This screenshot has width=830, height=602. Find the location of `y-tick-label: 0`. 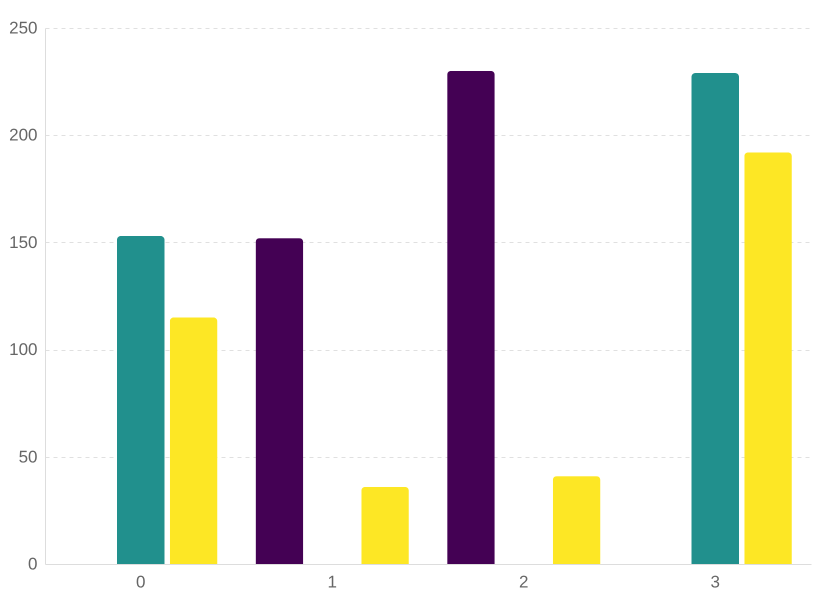

y-tick-label: 0 is located at coordinates (33, 564).